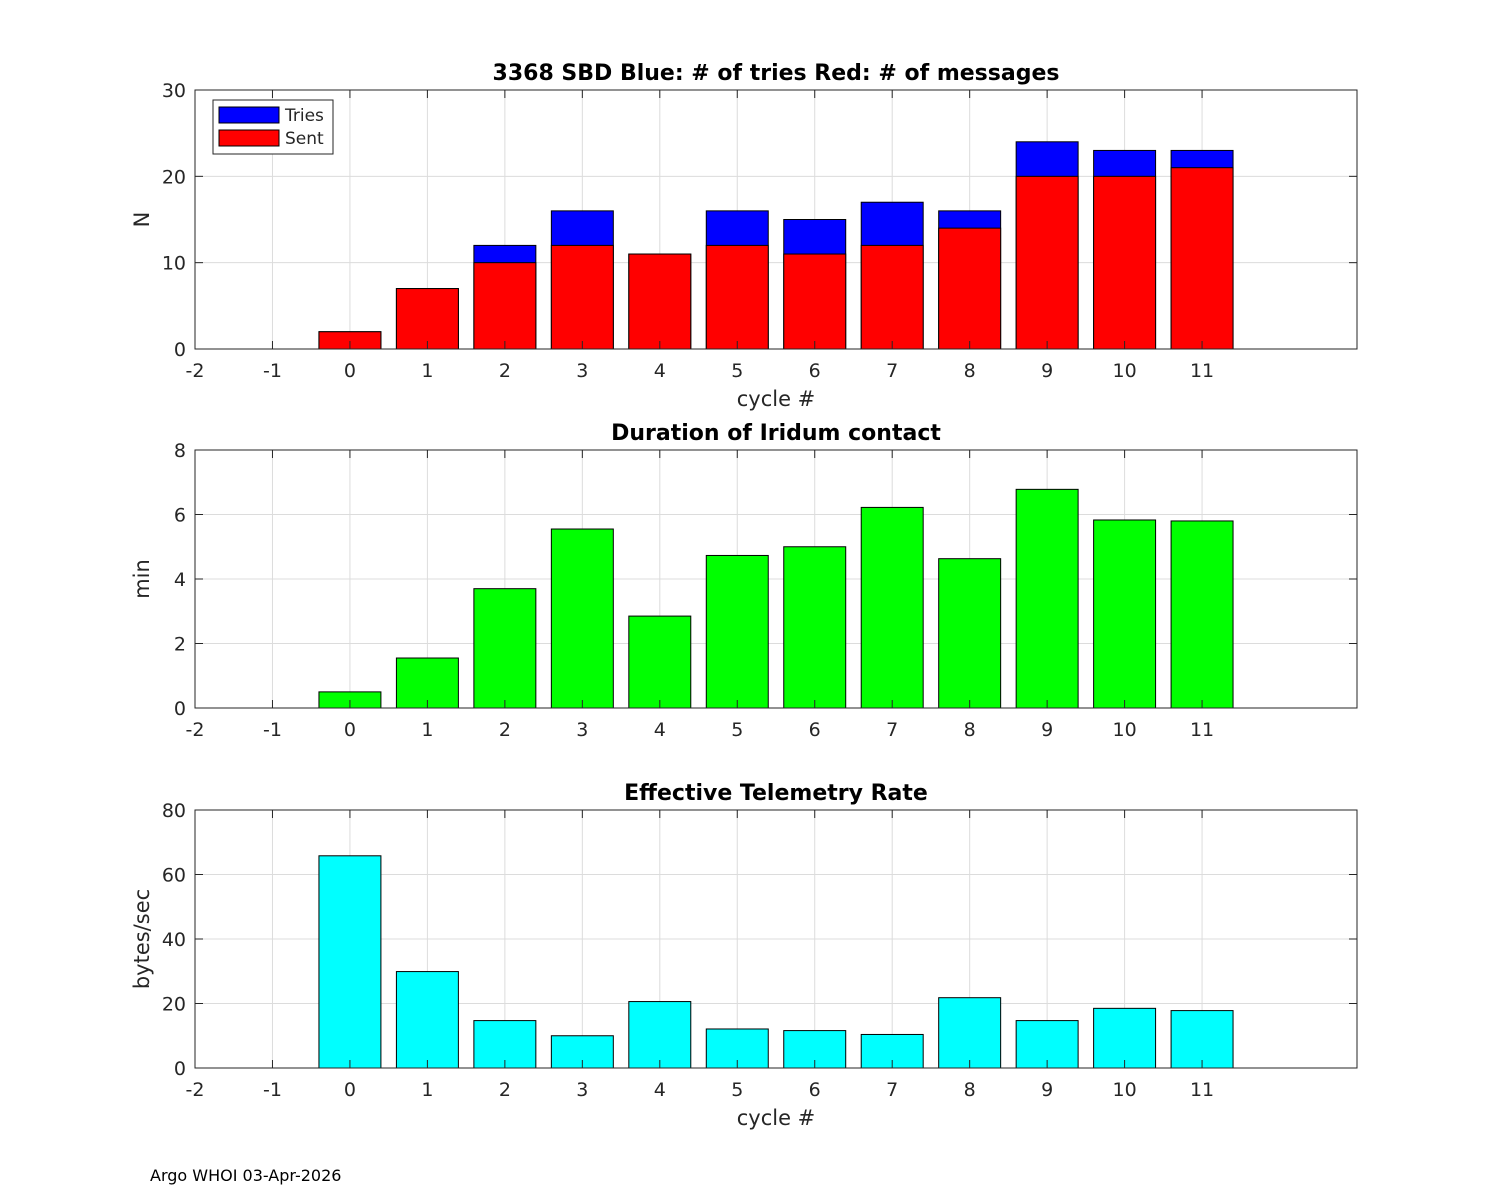  Describe the element at coordinates (174, 264) in the screenshot. I see `y-tick-label: 10` at that location.